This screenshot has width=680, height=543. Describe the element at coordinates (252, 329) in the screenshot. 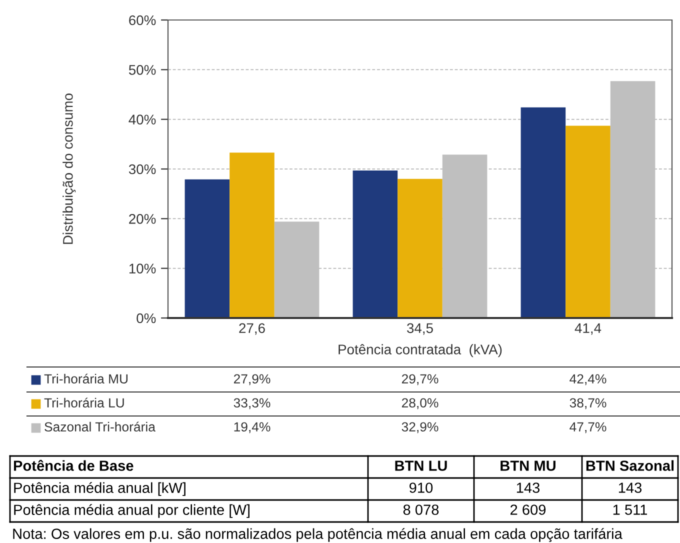

I see `x-tick-label: 27,6` at that location.